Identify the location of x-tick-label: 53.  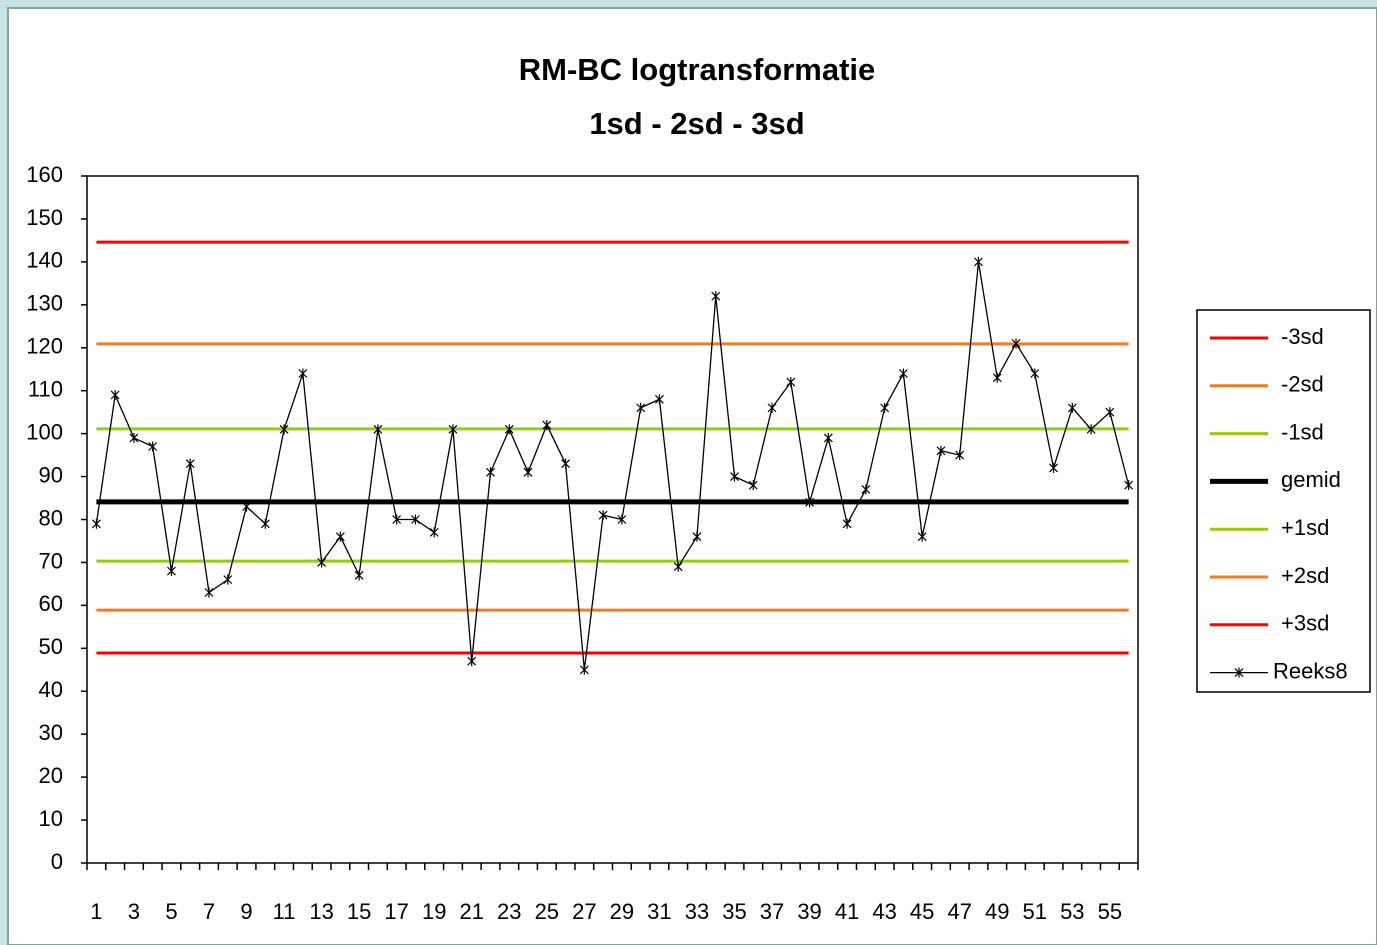
(1072, 911).